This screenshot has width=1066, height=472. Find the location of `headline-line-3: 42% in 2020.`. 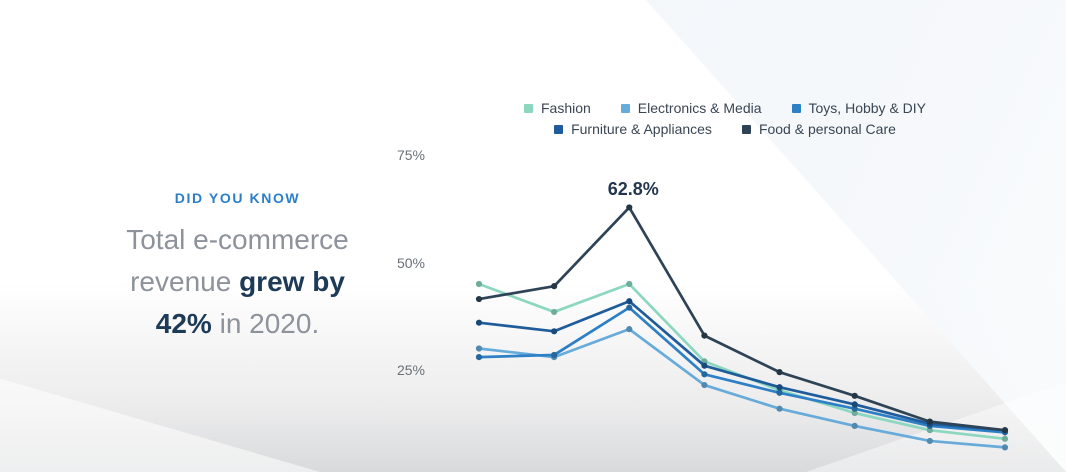

headline-line-3: 42% in 2020. is located at coordinates (237, 323).